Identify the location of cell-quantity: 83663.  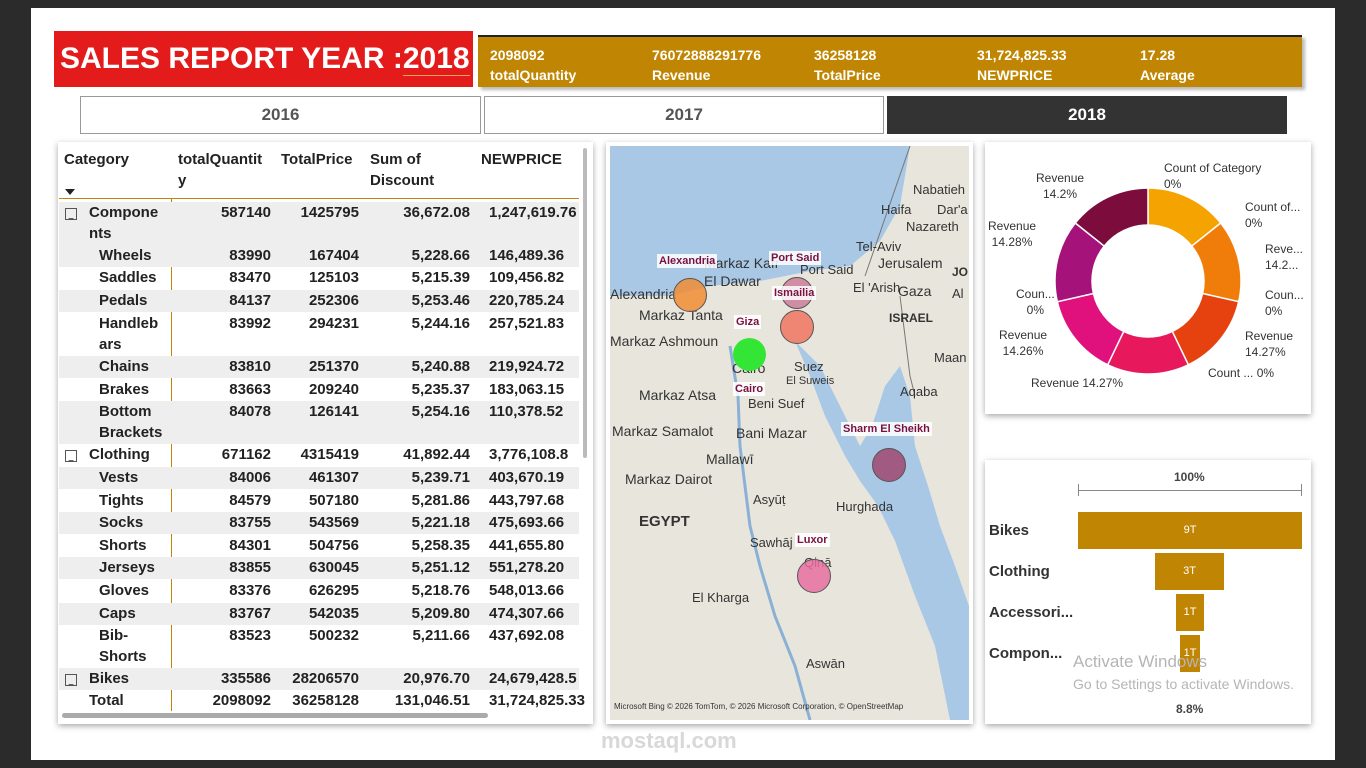
(250, 389).